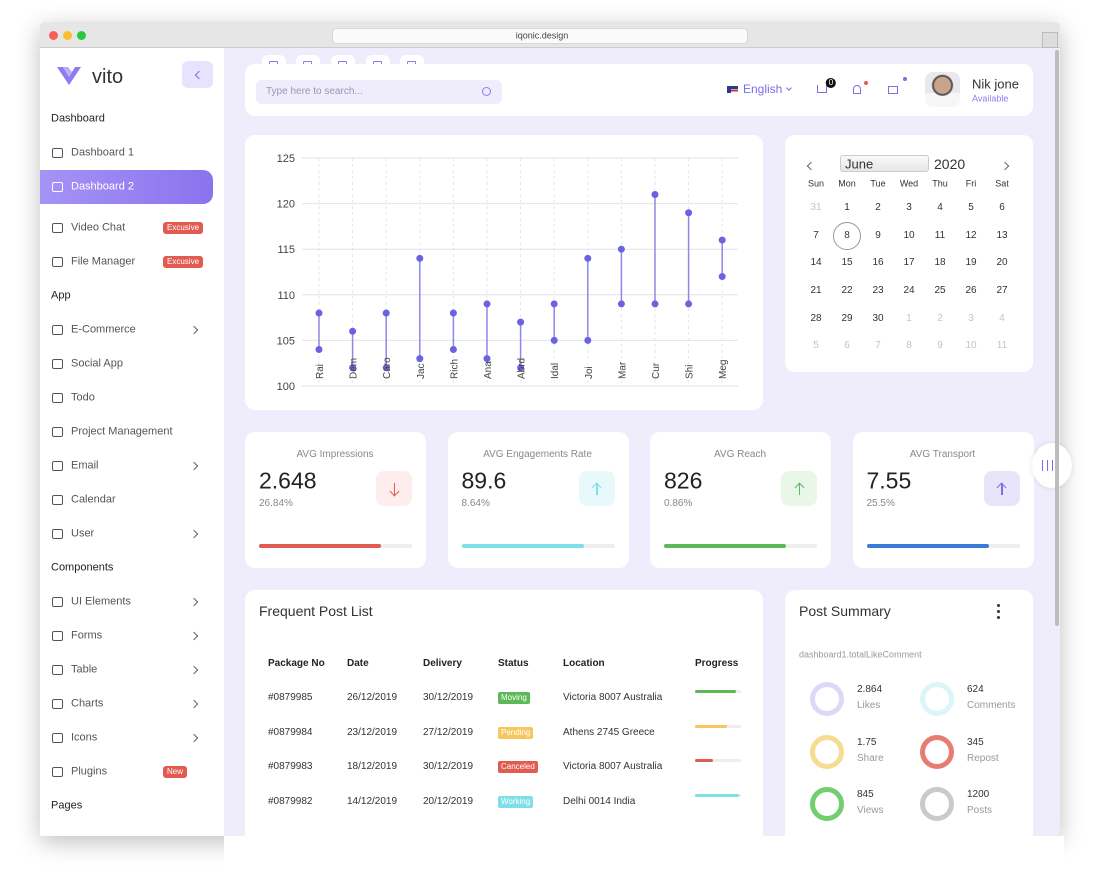 The height and width of the screenshot is (894, 1100). Describe the element at coordinates (909, 290) in the screenshot. I see `calendar-day: 24` at that location.